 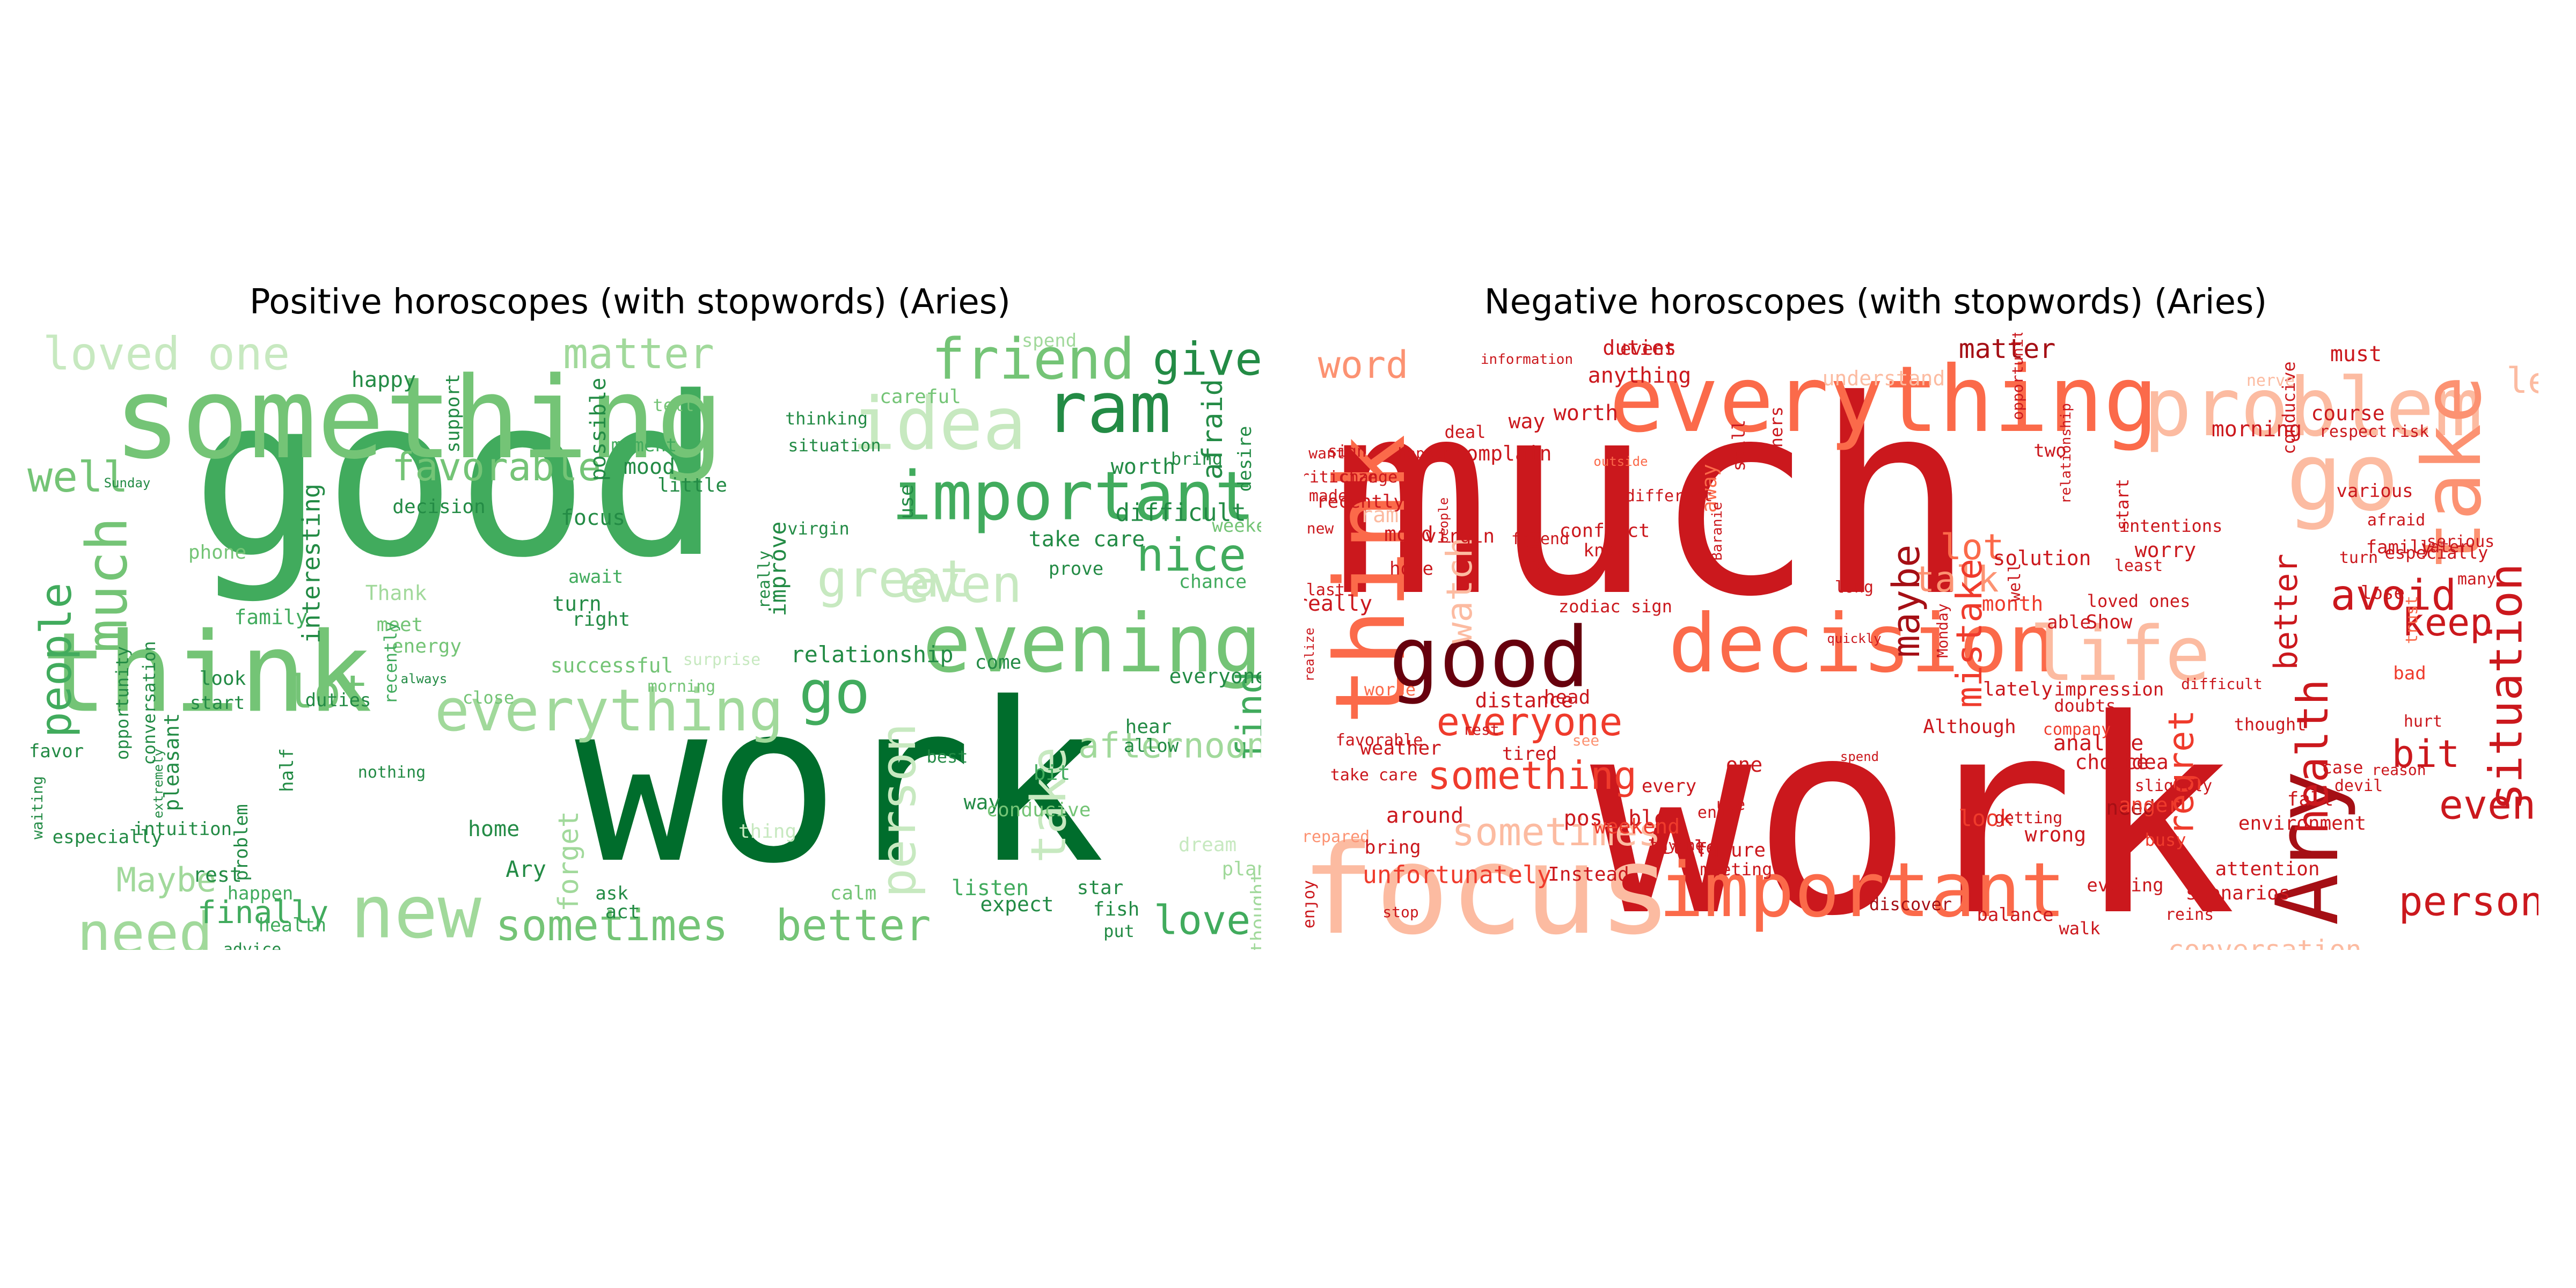 What do you see at coordinates (611, 925) in the screenshot?
I see `positive-word: sometimes` at bounding box center [611, 925].